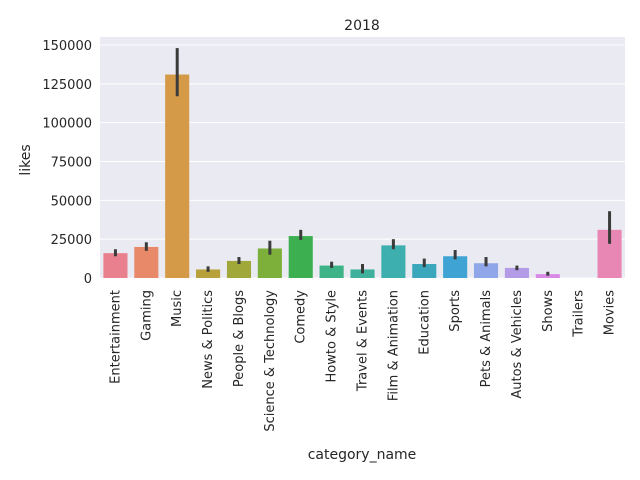 This screenshot has width=640, height=480. I want to click on y-tick-label: 150000, so click(67, 46).